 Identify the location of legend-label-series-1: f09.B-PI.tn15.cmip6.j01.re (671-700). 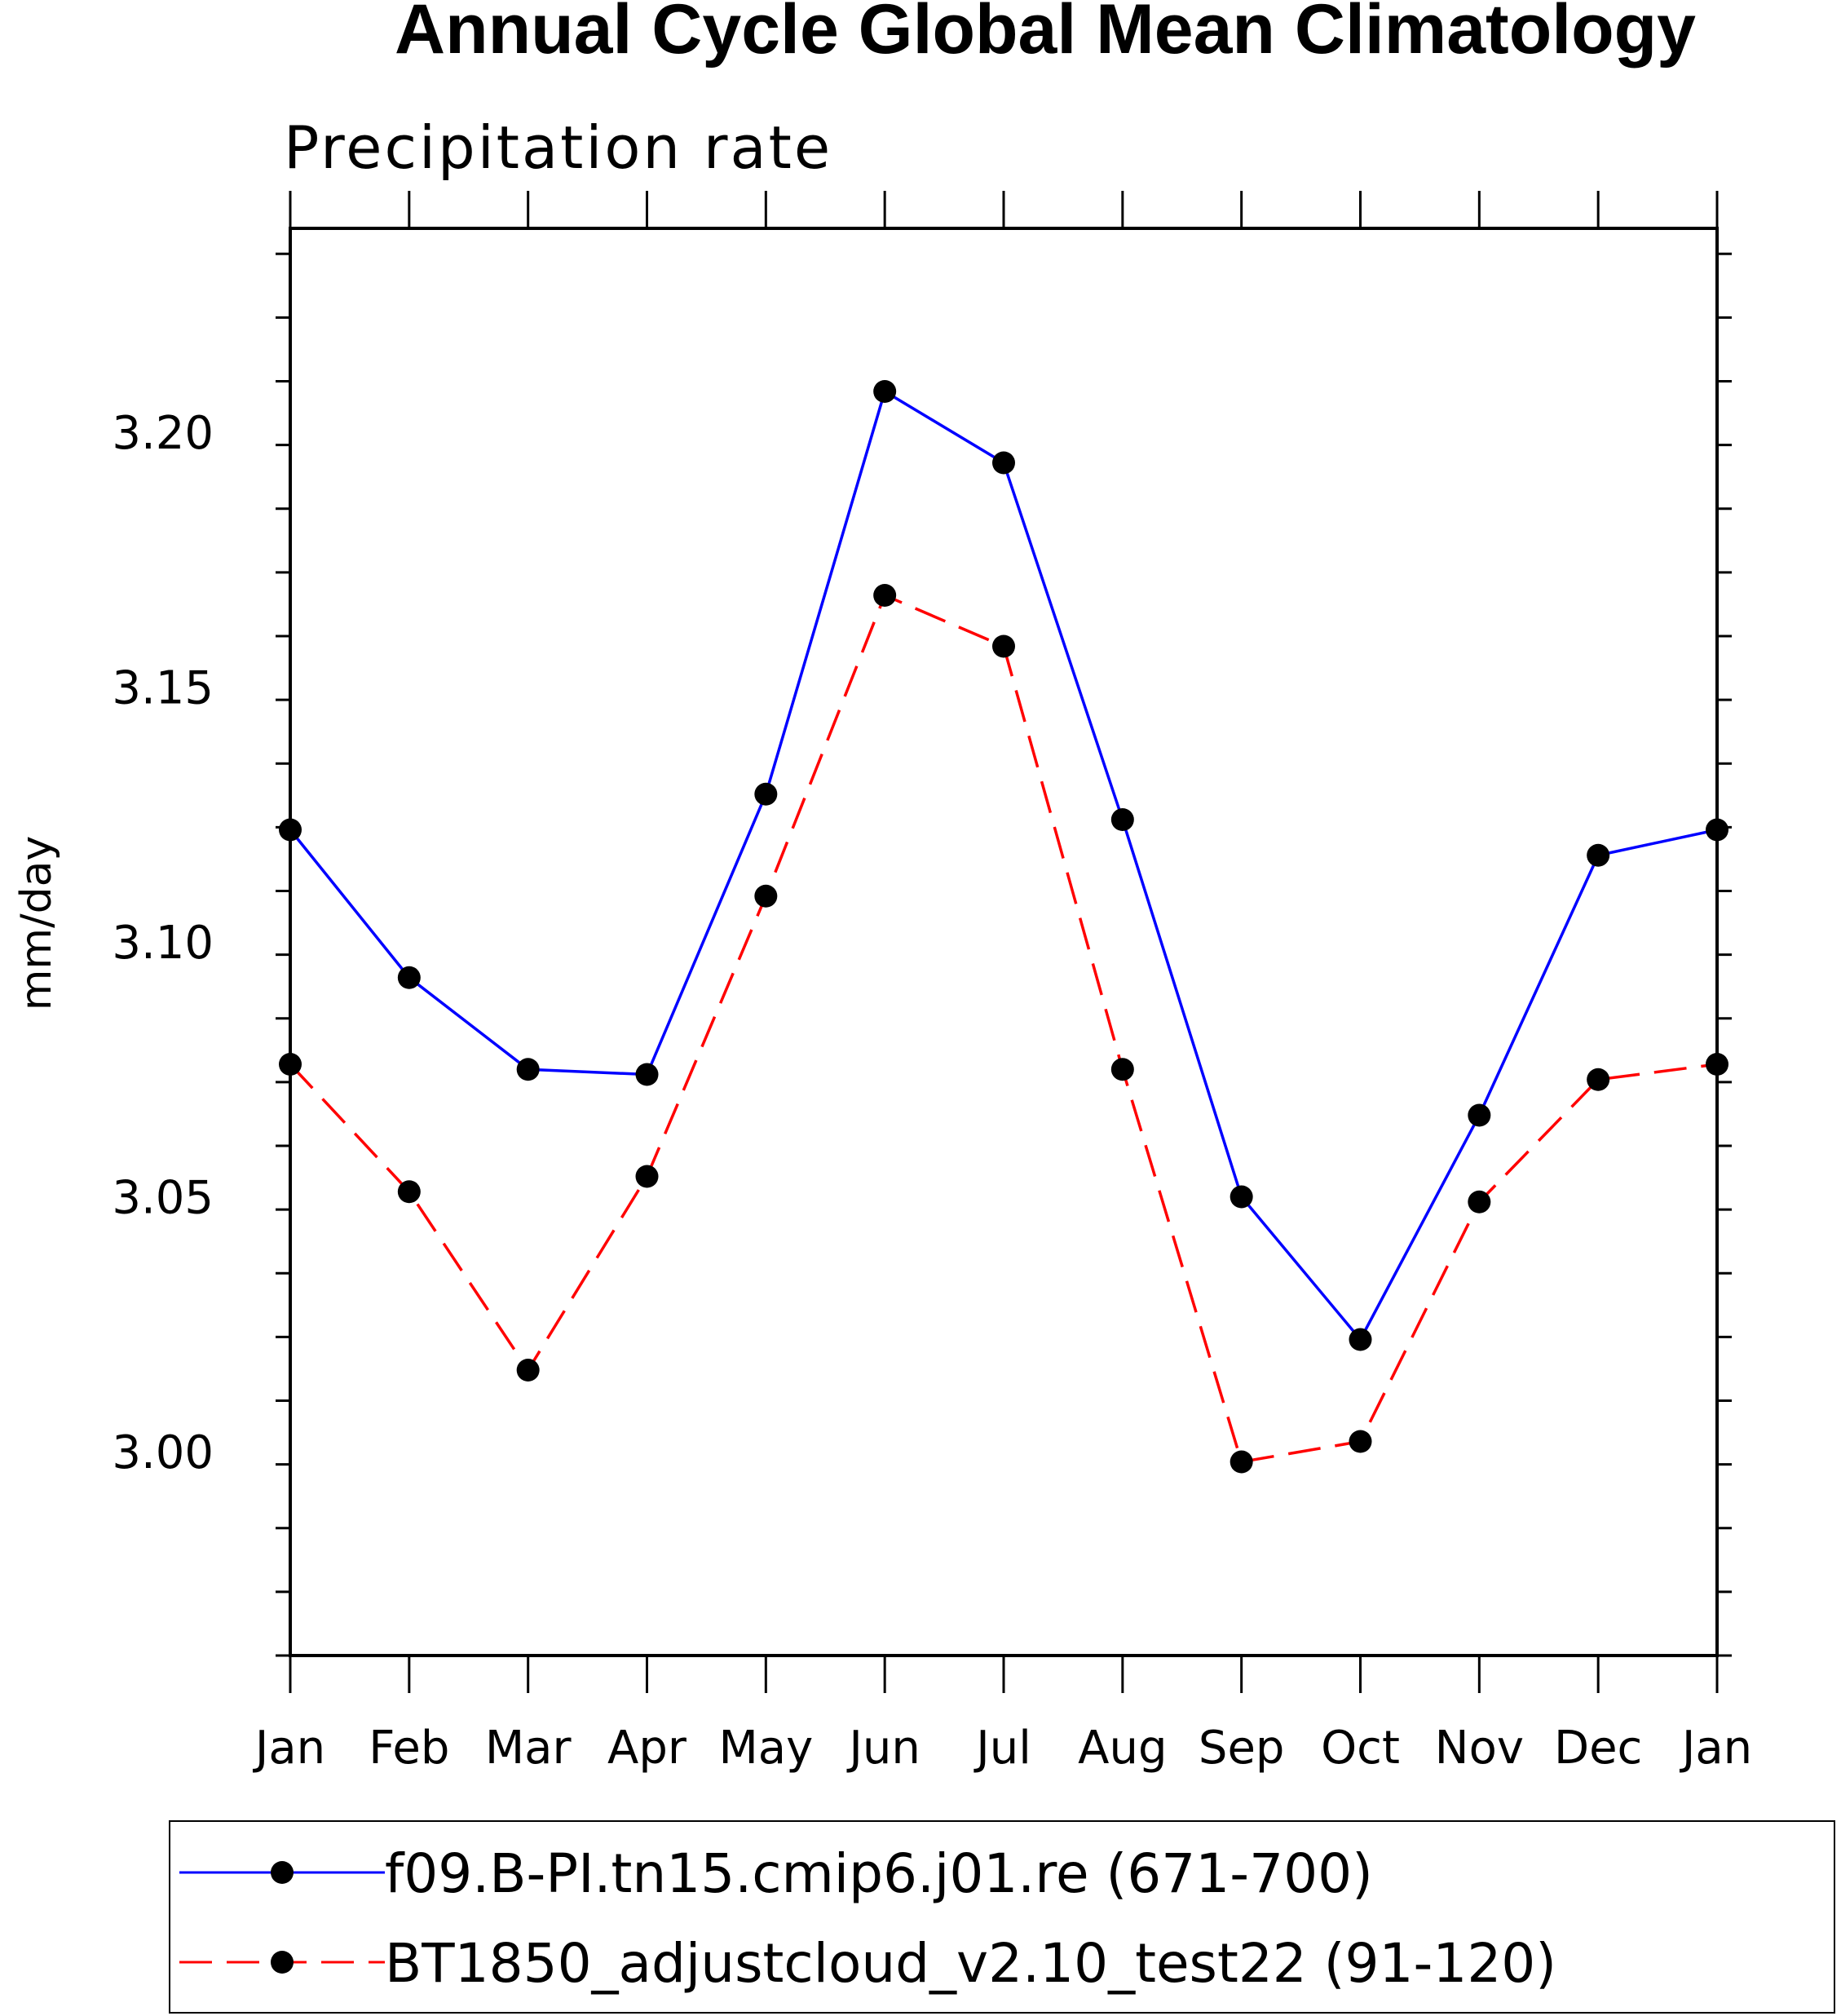
(879, 1873).